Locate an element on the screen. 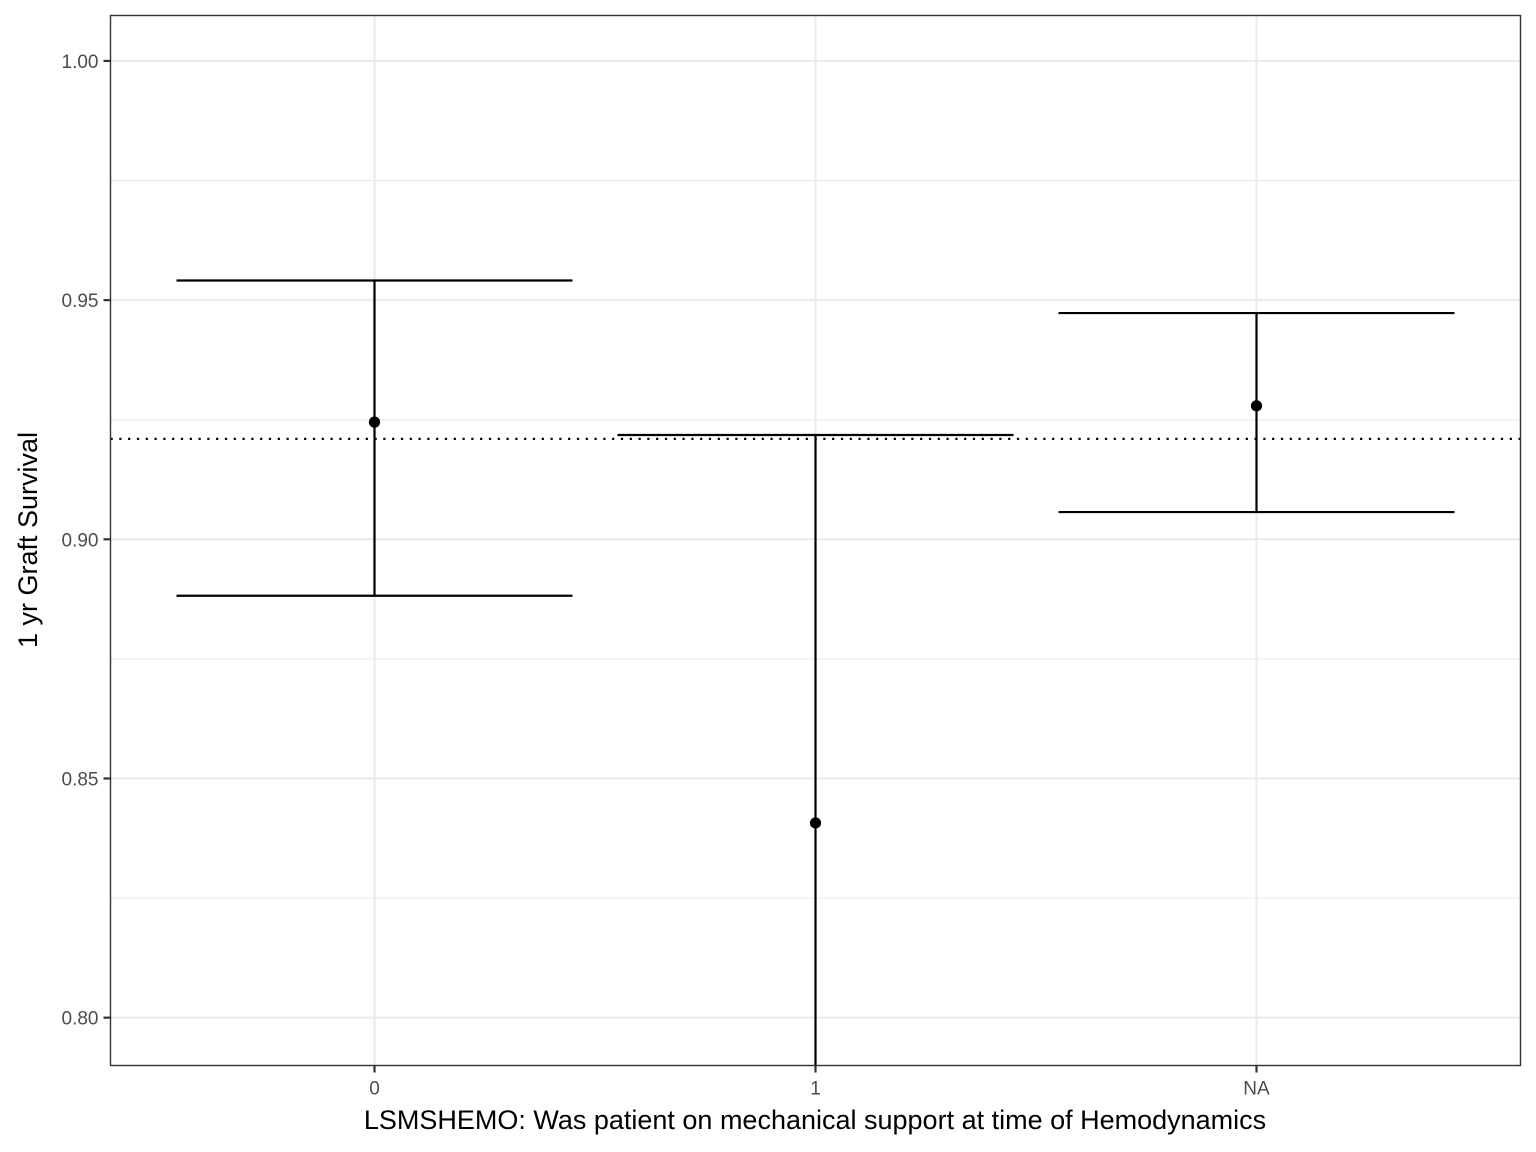  x-tick-label: 0 is located at coordinates (374, 1089).